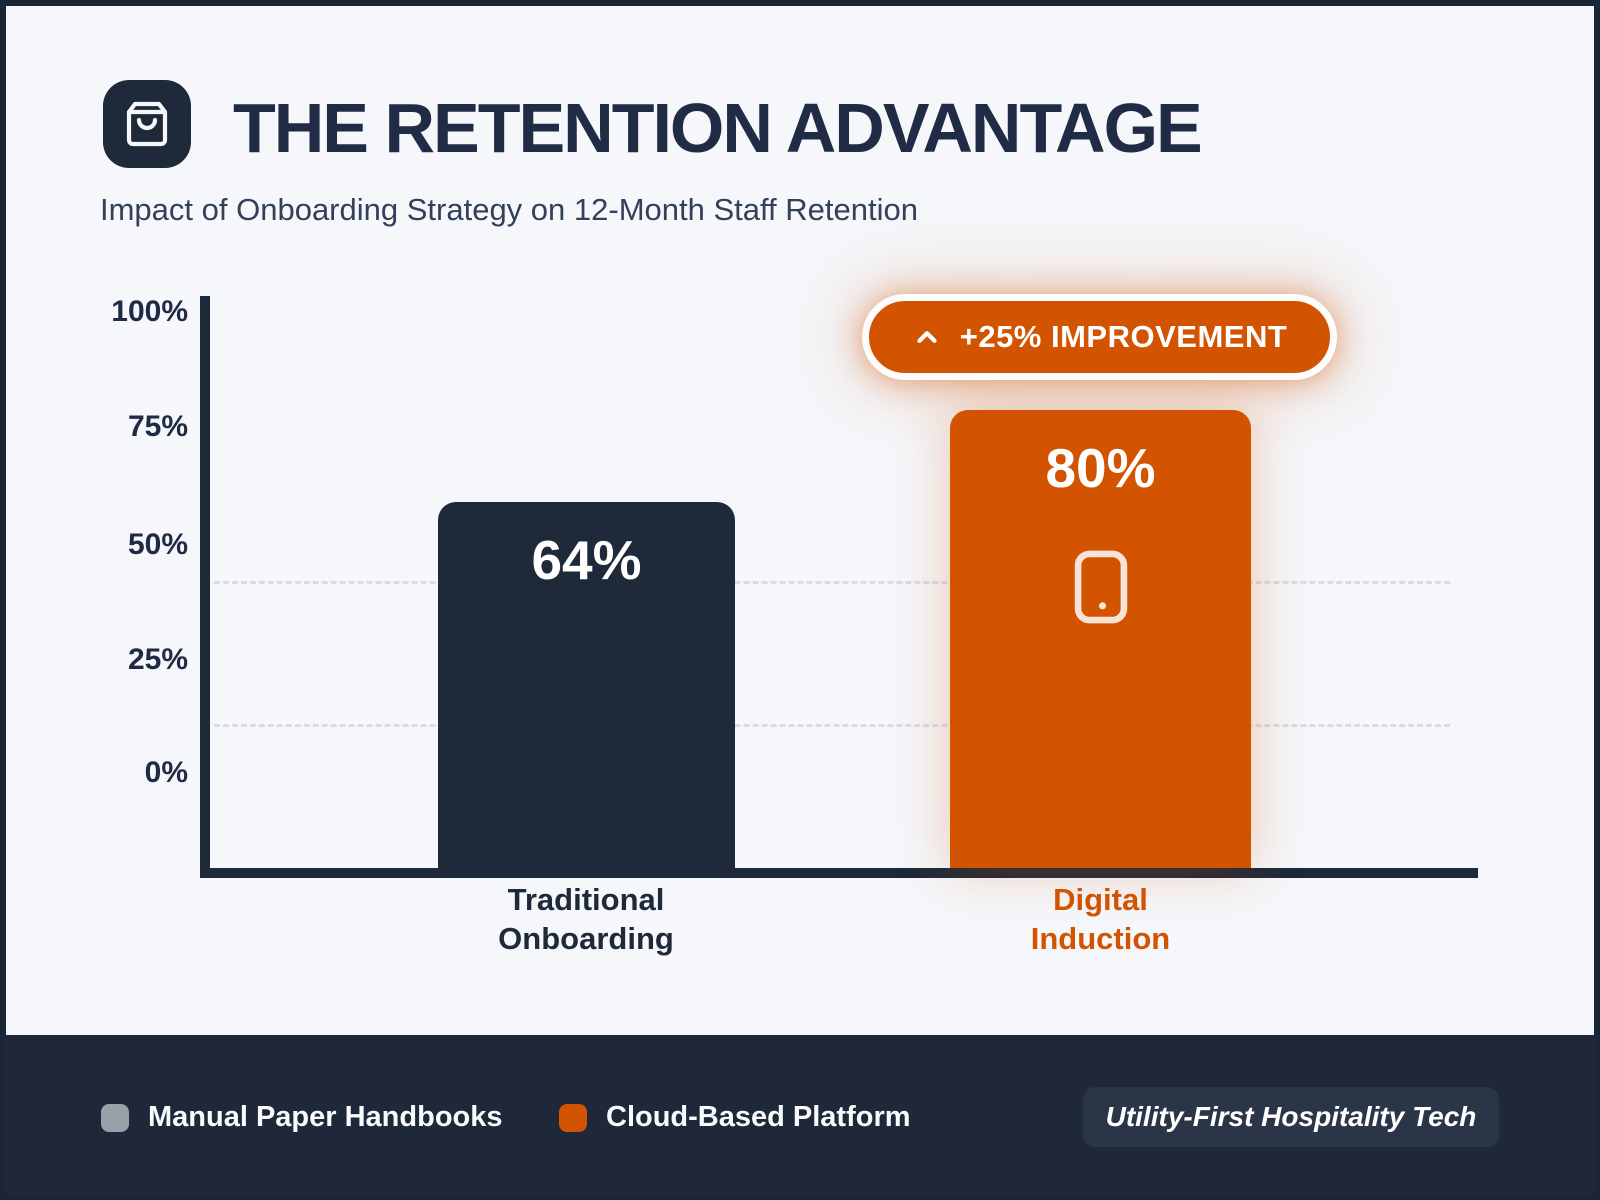  I want to click on legend-label: Manual Paper Handbooks, so click(325, 1117).